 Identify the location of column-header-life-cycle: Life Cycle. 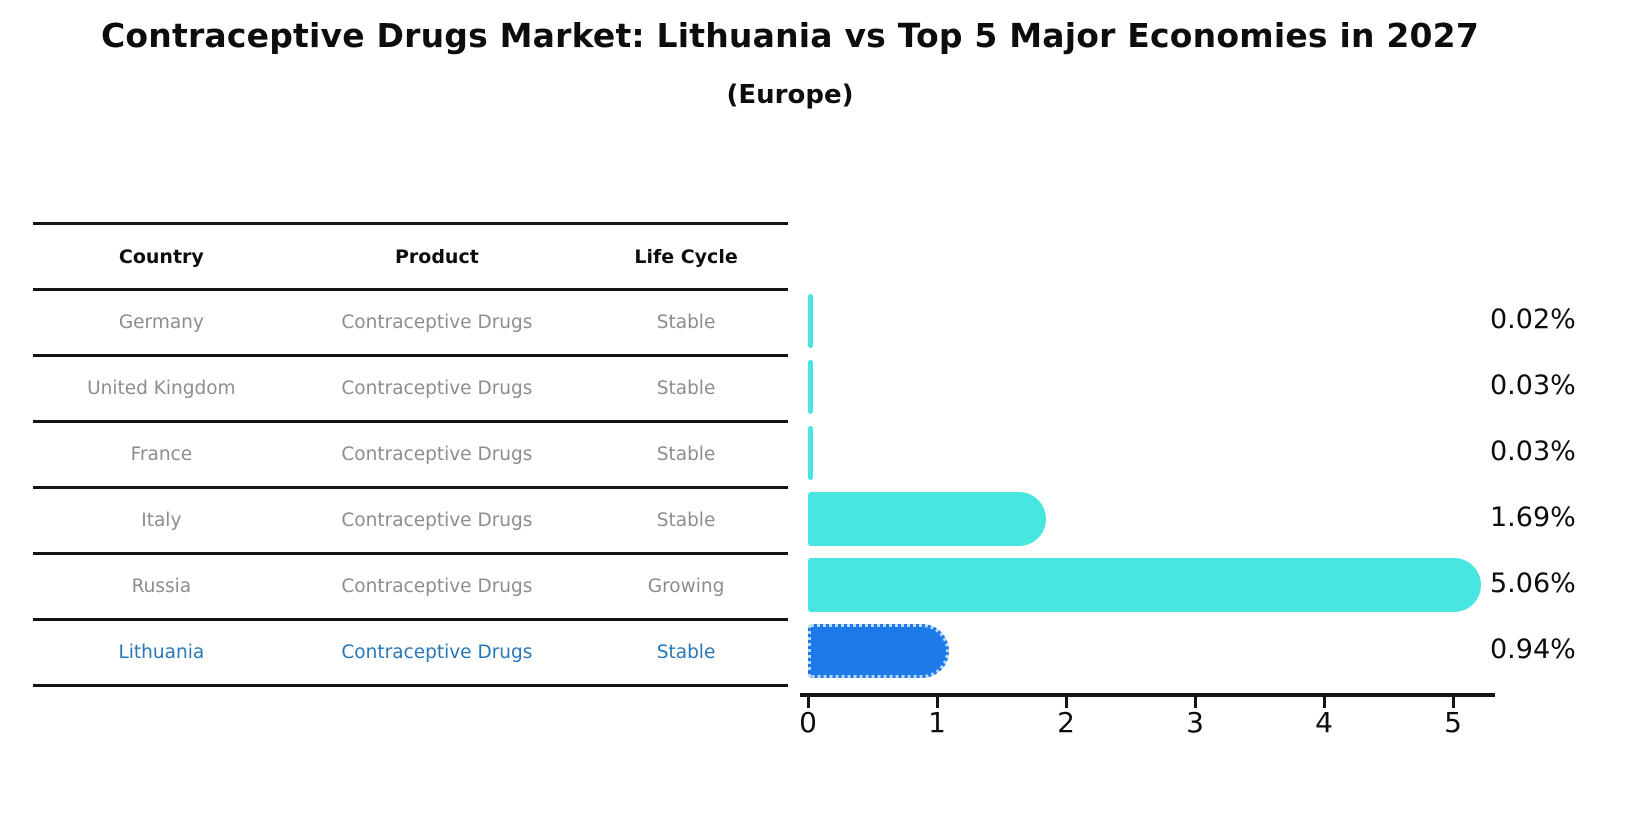
(686, 256).